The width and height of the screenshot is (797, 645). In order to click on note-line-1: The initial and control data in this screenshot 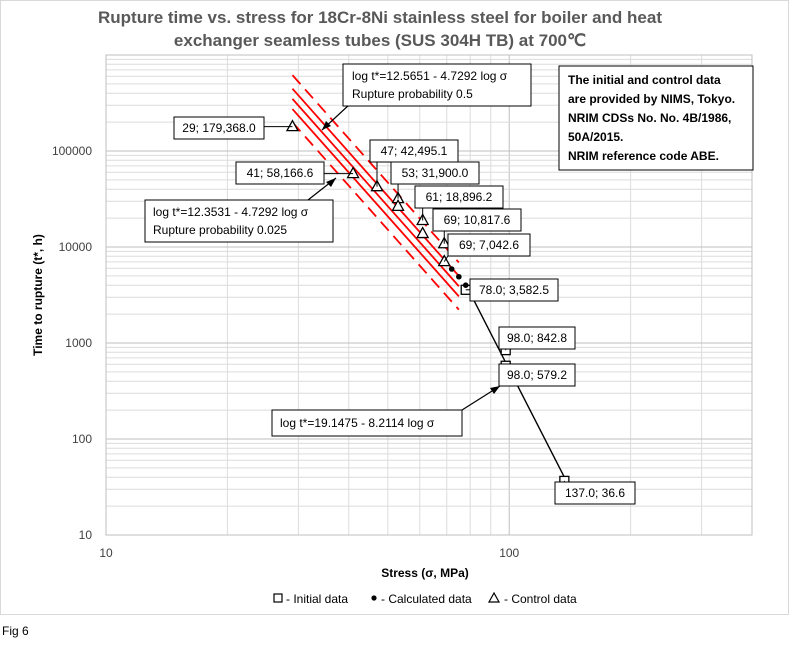, I will do `click(644, 80)`.